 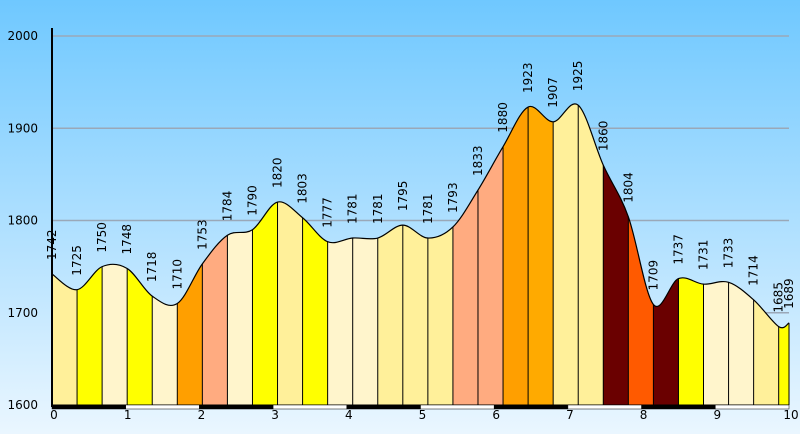 I want to click on x-tick-label: 9, so click(x=717, y=415).